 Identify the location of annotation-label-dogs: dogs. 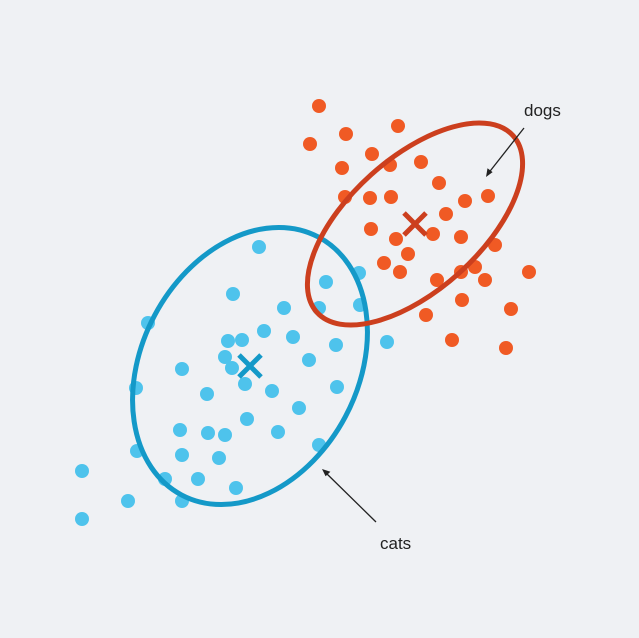
(542, 110).